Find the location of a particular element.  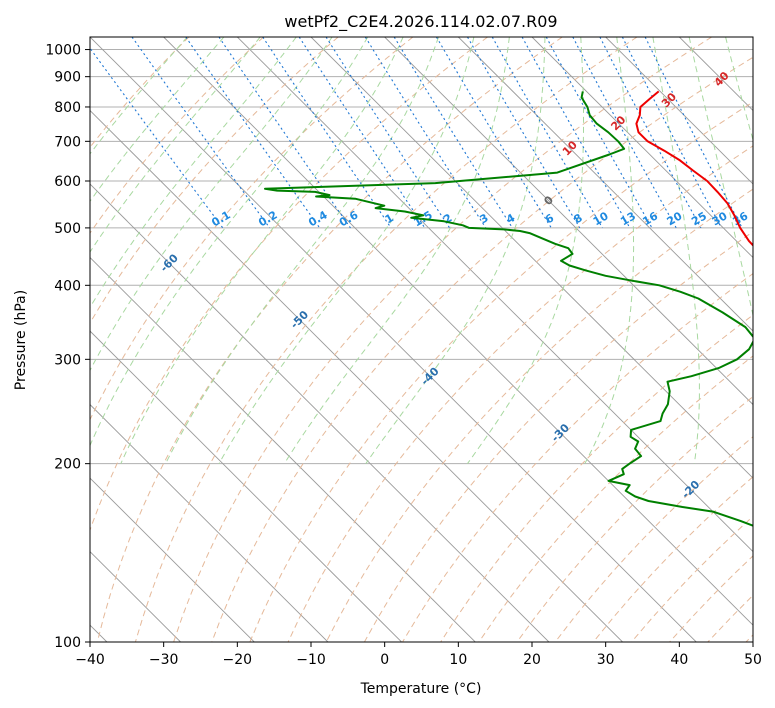

x-tick-label: 20 is located at coordinates (532, 660).